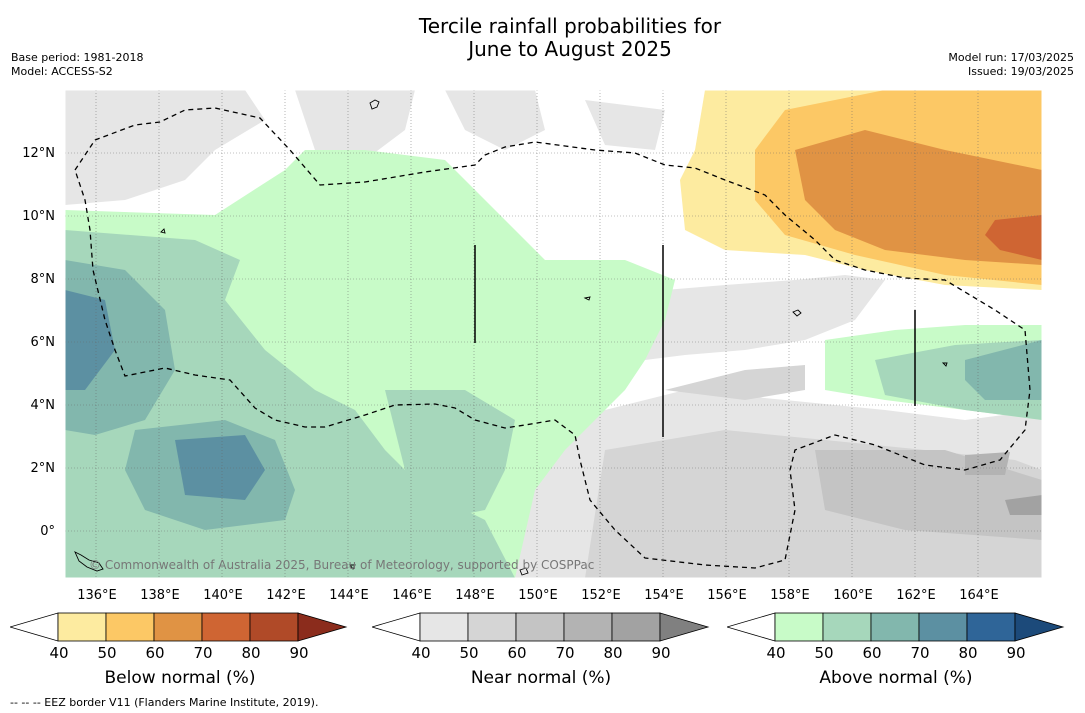 Image resolution: width=1085 pixels, height=713 pixels. Describe the element at coordinates (661, 653) in the screenshot. I see `near-tick-90: 90` at that location.